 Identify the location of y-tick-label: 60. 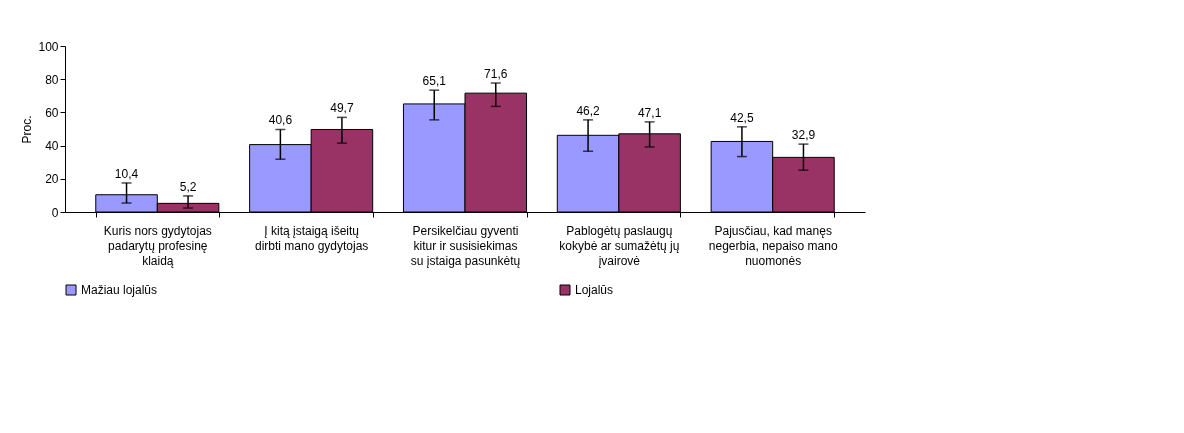
(52, 112).